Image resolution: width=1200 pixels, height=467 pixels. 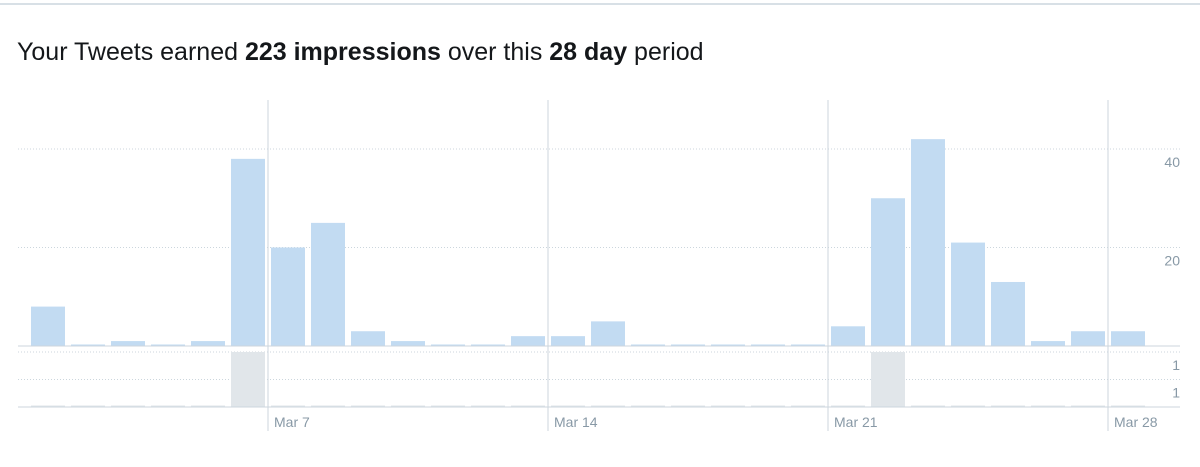 I want to click on x-tick-label: Mar 14, so click(x=576, y=422).